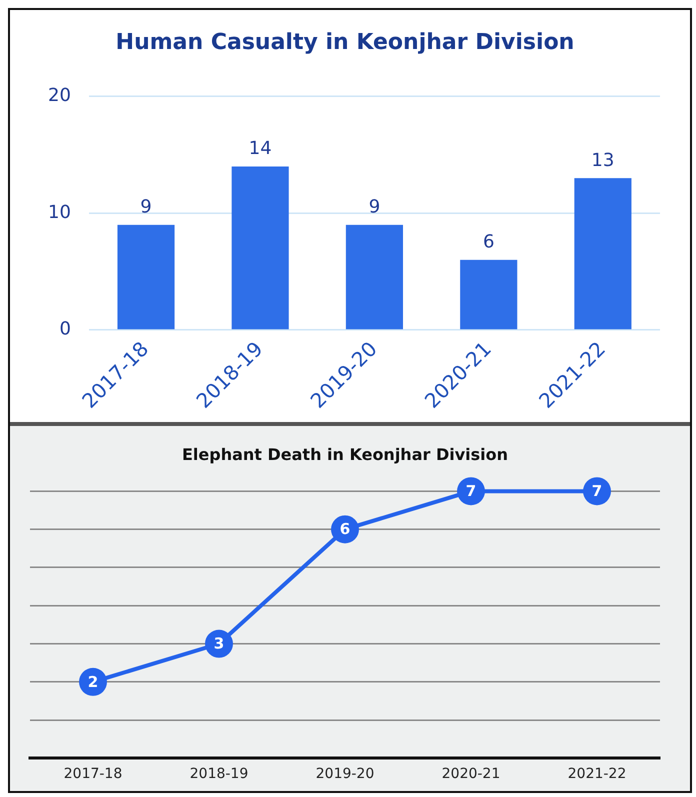 This screenshot has width=696, height=797. I want to click on data-label: 14, so click(260, 149).